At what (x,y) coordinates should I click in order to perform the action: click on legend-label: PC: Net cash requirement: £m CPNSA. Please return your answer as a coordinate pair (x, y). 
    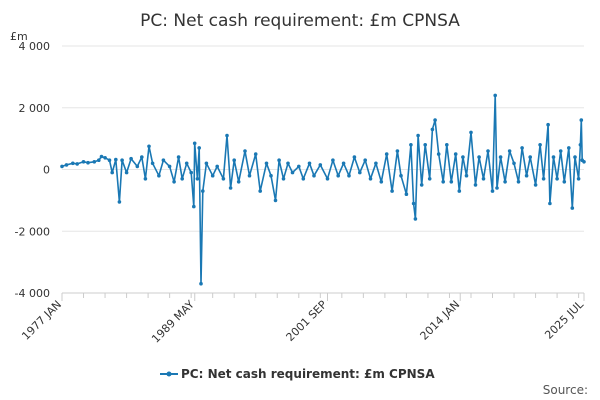
    Looking at the image, I should click on (308, 374).